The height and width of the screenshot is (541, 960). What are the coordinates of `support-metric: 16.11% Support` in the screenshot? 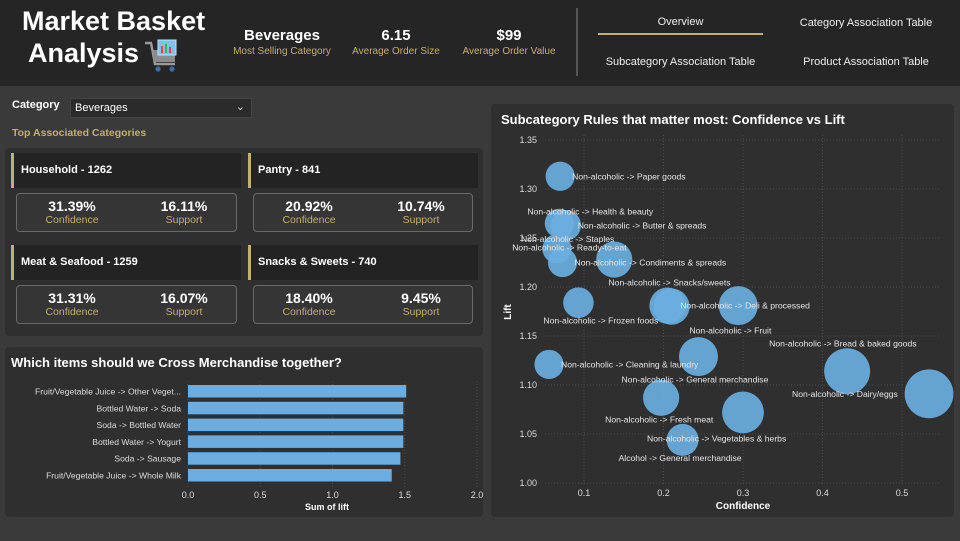 It's located at (184, 212).